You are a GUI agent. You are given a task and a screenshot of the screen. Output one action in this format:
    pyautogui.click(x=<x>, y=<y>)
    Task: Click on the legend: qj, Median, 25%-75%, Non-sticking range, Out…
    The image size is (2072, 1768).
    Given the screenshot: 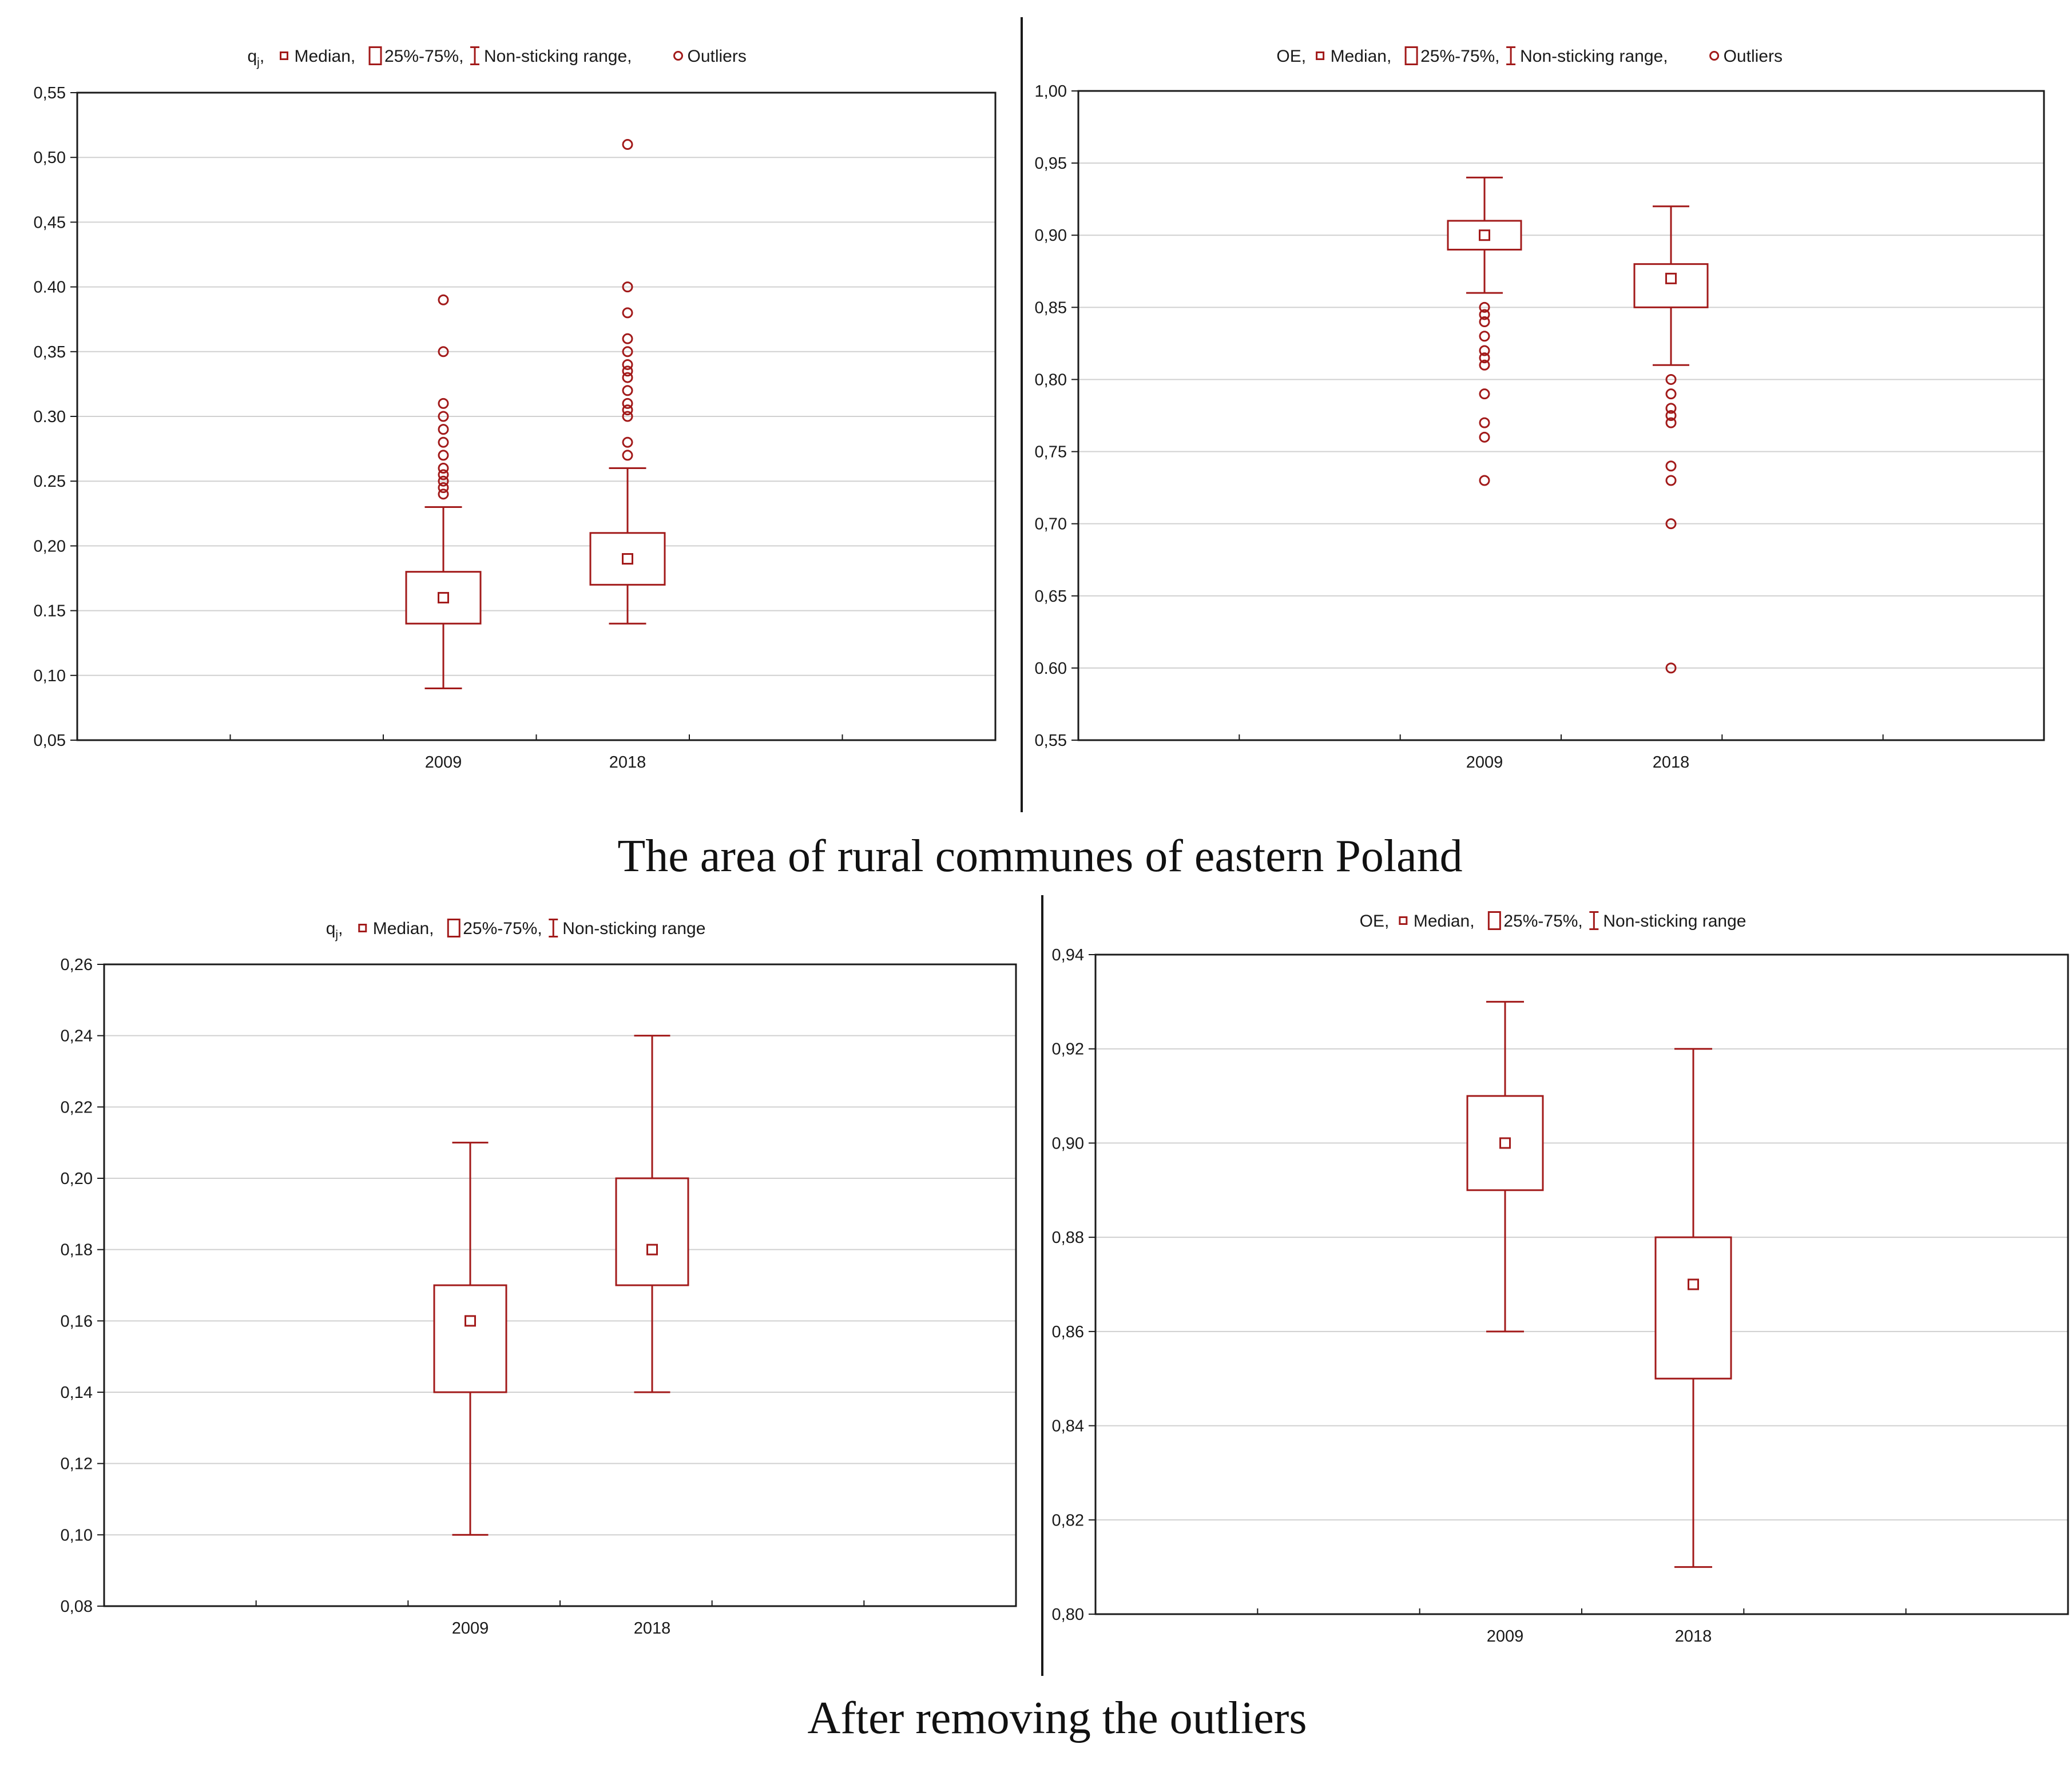 What is the action you would take?
    pyautogui.click(x=497, y=57)
    